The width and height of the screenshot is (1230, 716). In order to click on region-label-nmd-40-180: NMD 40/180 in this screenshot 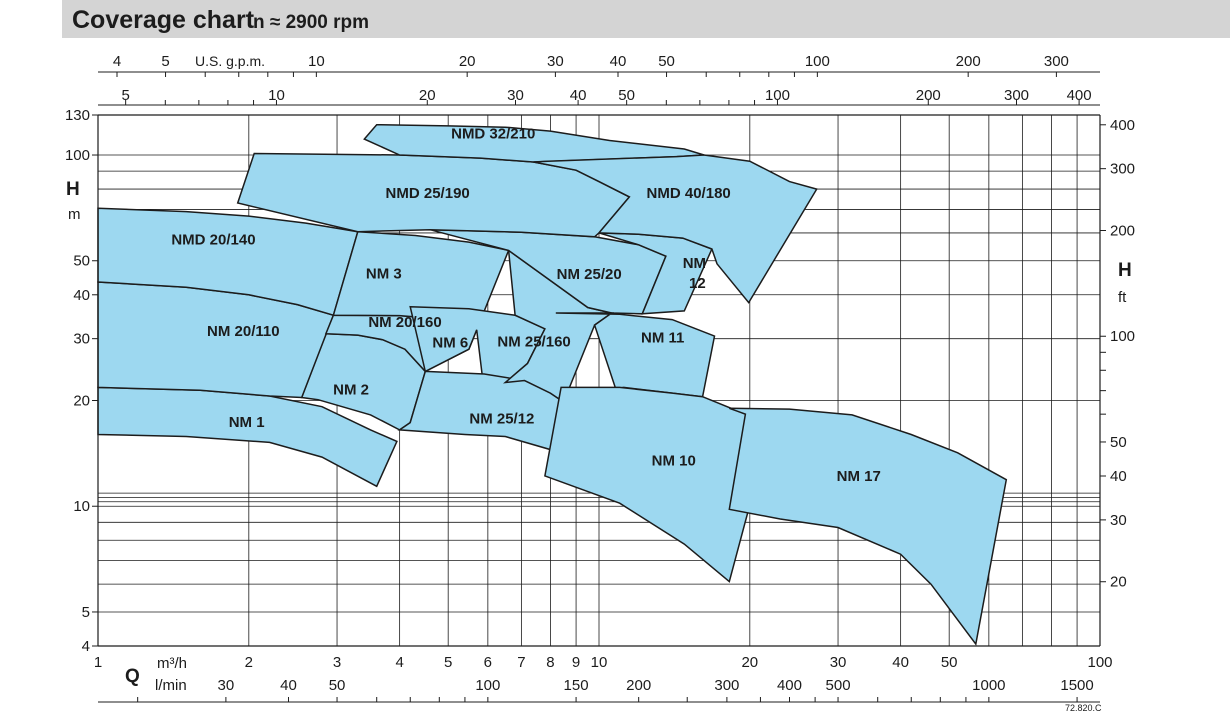, I will do `click(689, 193)`.